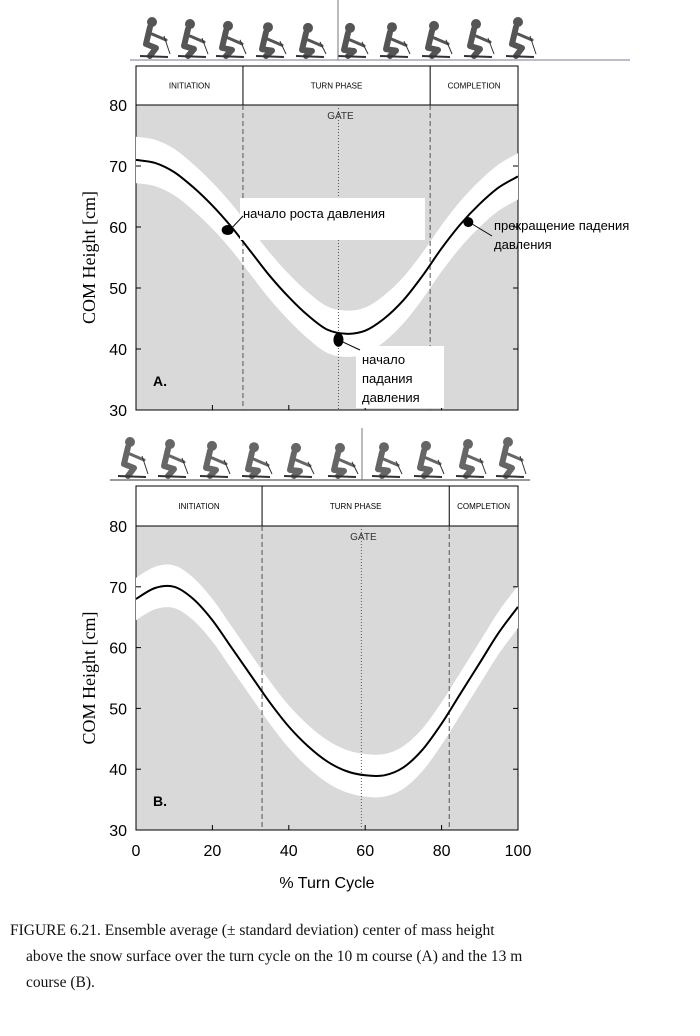 The width and height of the screenshot is (700, 1036). What do you see at coordinates (118, 228) in the screenshot?
I see `y-tick-label-a-60: 60` at bounding box center [118, 228].